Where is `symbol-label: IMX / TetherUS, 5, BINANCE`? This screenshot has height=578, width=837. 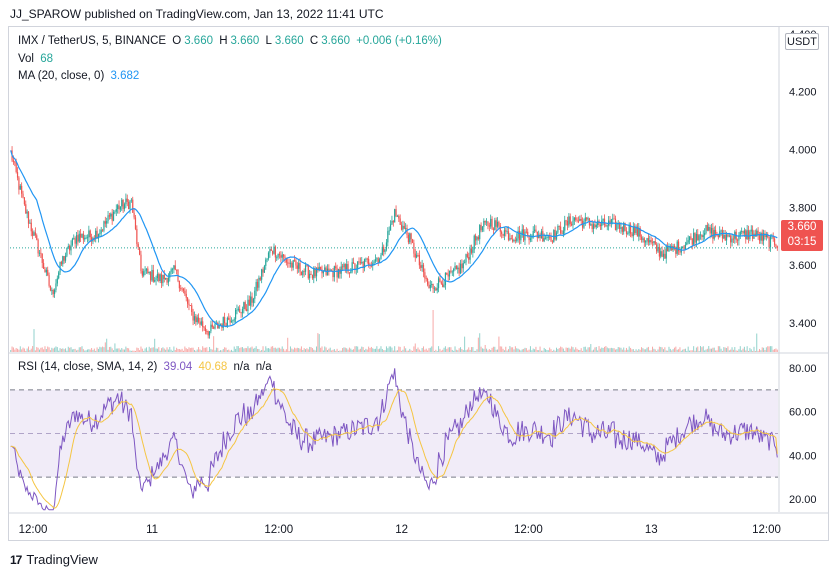
symbol-label: IMX / TetherUS, 5, BINANCE is located at coordinates (92, 41).